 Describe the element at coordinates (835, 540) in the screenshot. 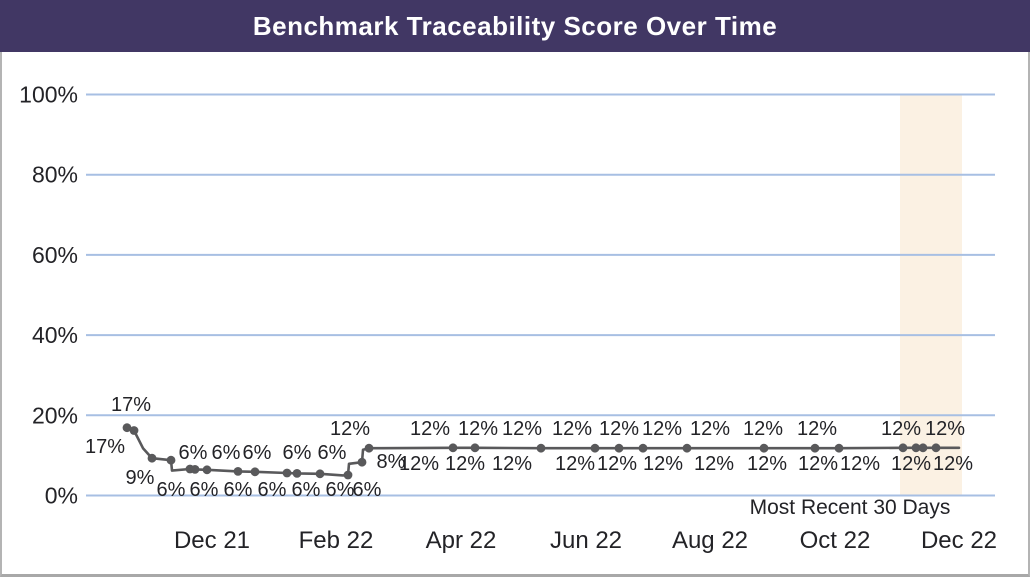

I see `x-axis-tick-label: Oct 22` at that location.